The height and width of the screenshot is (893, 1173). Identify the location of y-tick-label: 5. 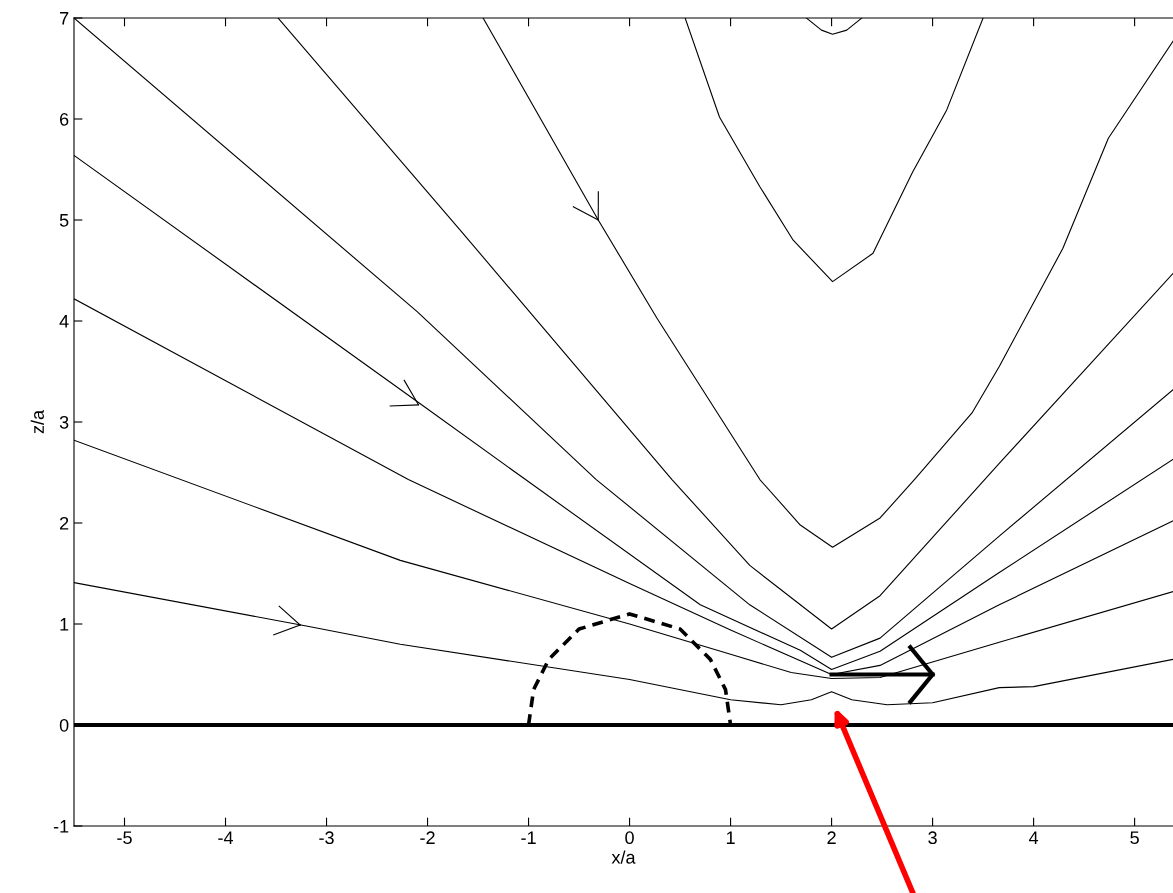
(64, 220).